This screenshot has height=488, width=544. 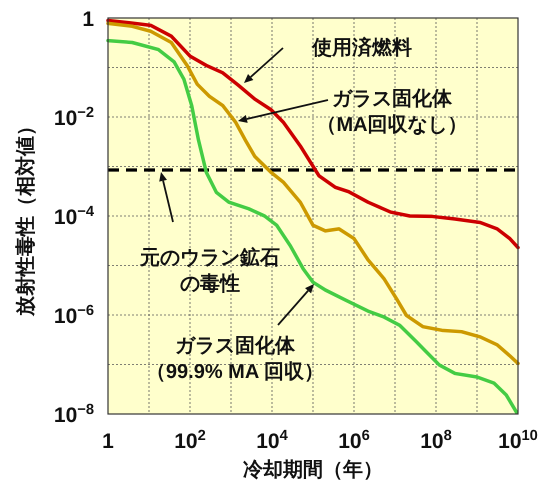 What do you see at coordinates (74, 414) in the screenshot?
I see `y-tick-label: 10$^{−8}$` at bounding box center [74, 414].